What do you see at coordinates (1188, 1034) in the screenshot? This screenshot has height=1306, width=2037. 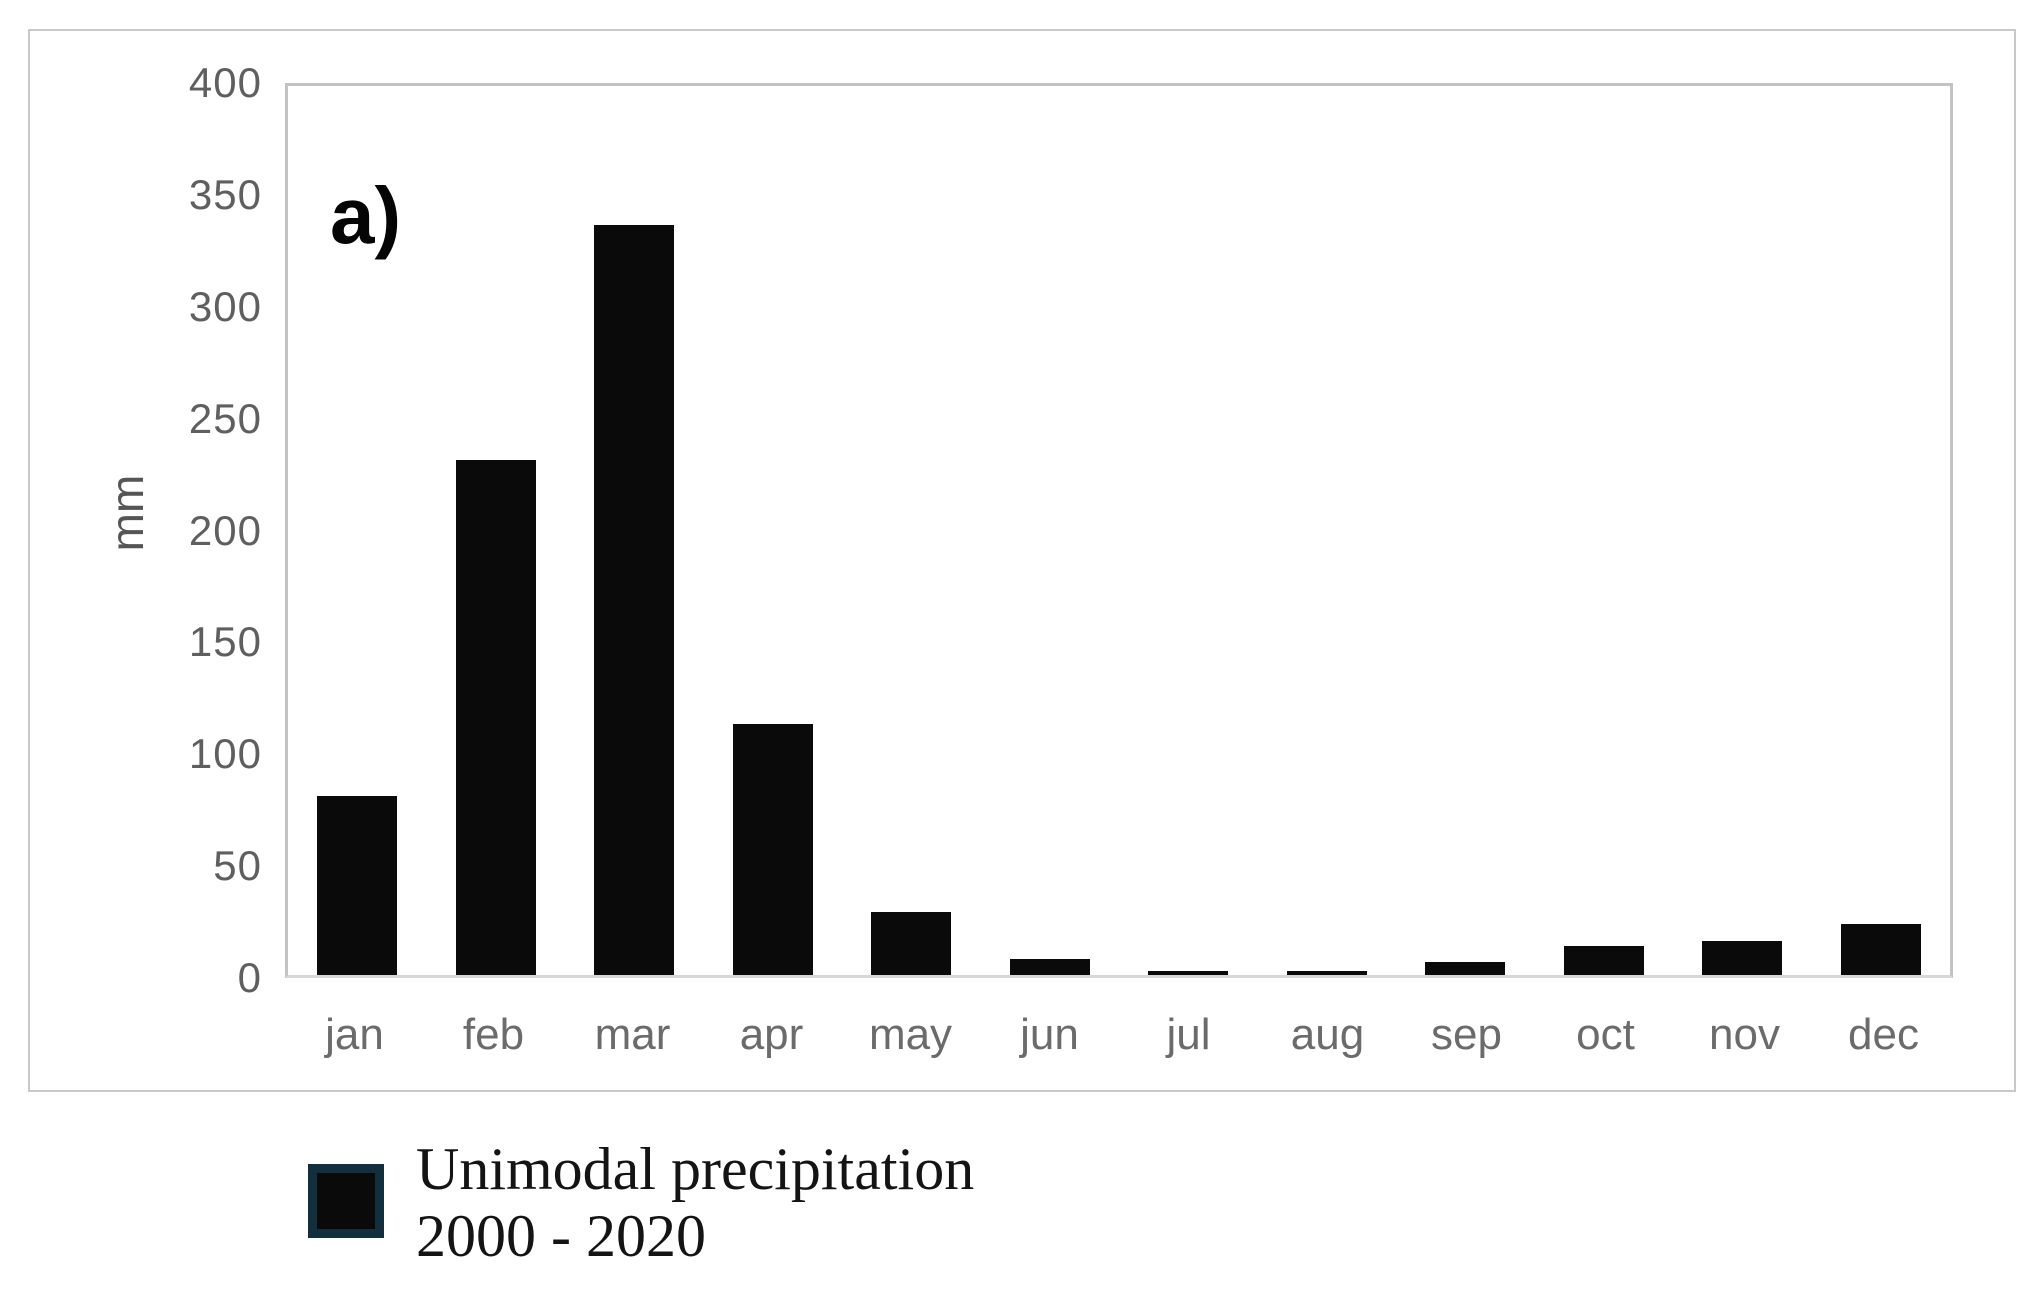 I see `x-label-jul: jul` at bounding box center [1188, 1034].